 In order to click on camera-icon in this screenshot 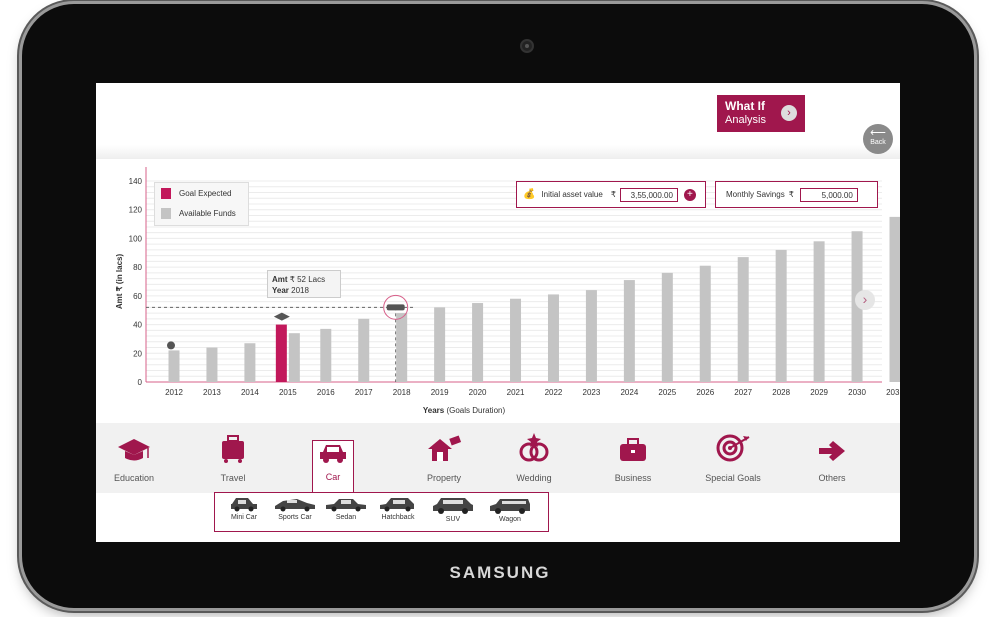, I will do `click(527, 46)`.